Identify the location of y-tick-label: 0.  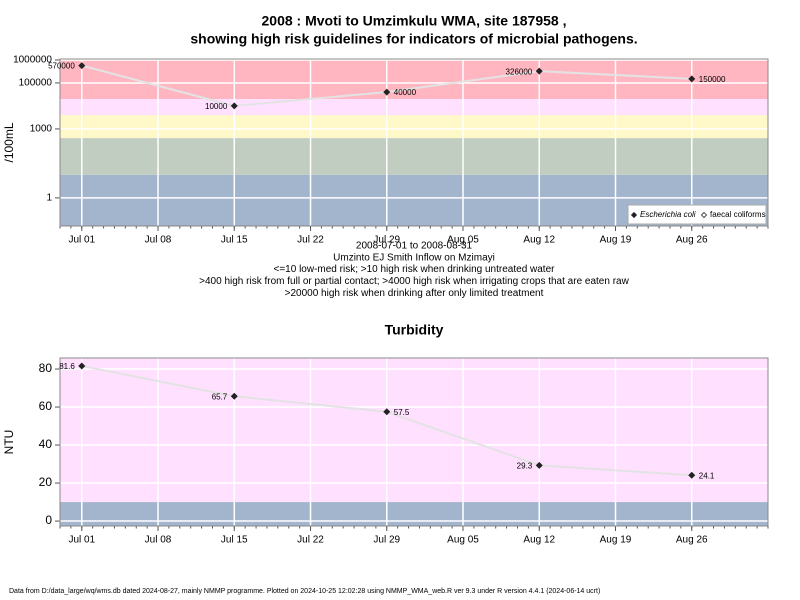
(48, 520).